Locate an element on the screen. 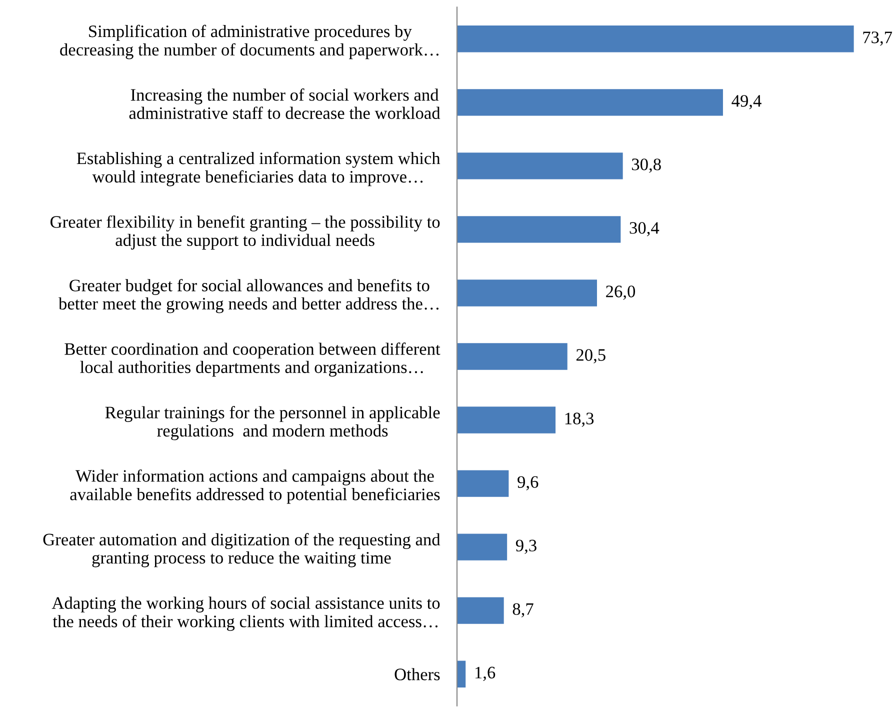 This screenshot has width=894, height=713. y-tick-label: Regular trainings for the personnel in applicable regulations and modern methods is located at coordinates (272, 423).